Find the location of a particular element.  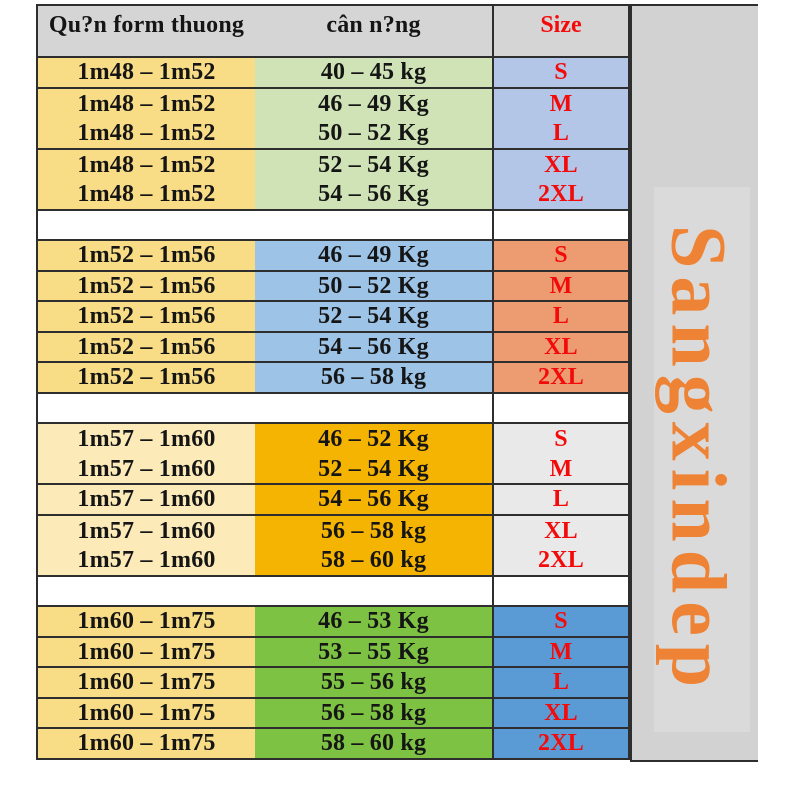

table-row: 1m57 – 1m60 54 – 56 Kg L is located at coordinates (333, 500).